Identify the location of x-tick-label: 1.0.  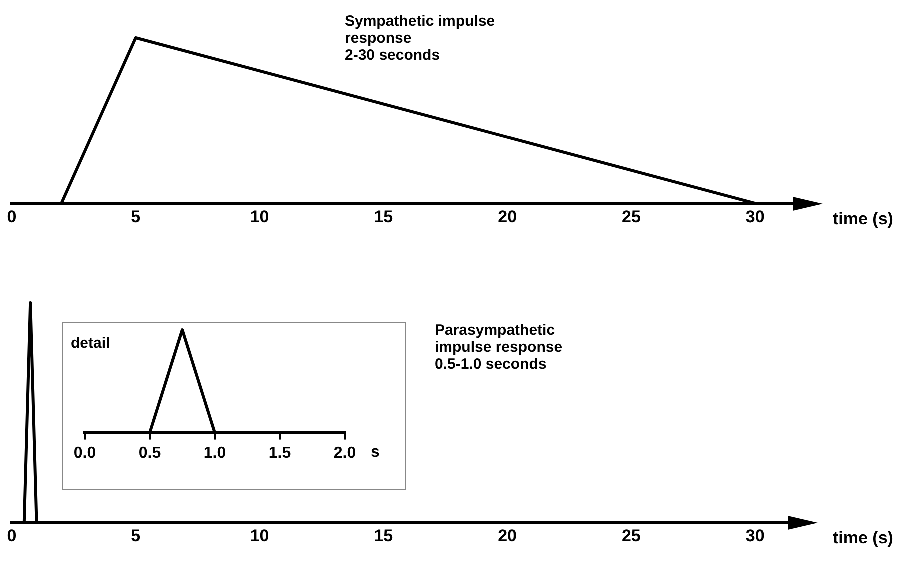
(215, 453).